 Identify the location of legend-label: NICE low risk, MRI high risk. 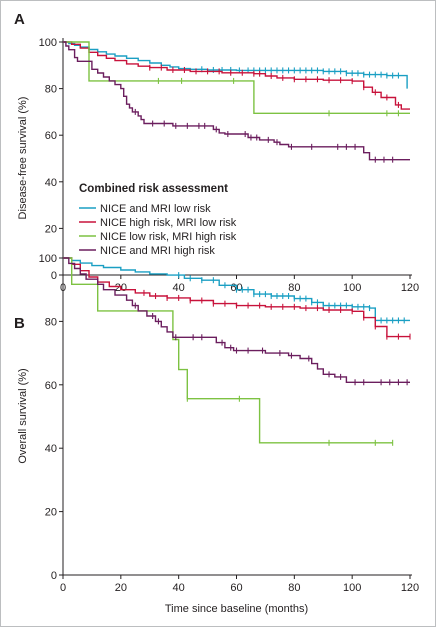
(168, 237).